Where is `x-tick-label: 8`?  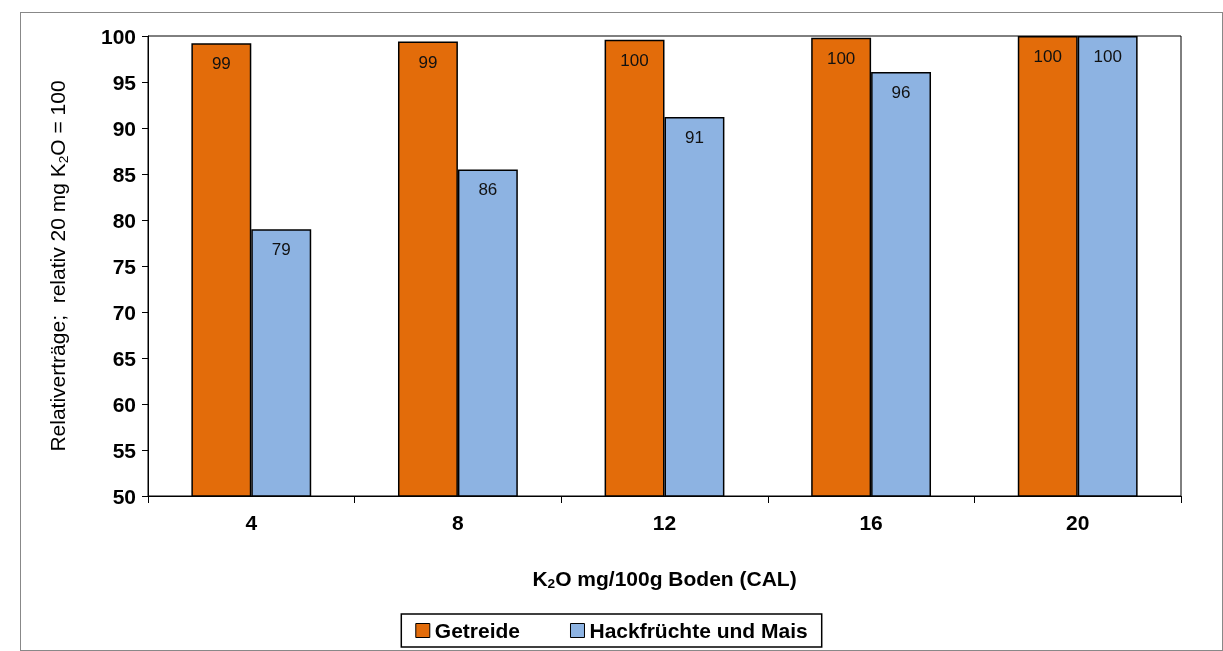 x-tick-label: 8 is located at coordinates (458, 522).